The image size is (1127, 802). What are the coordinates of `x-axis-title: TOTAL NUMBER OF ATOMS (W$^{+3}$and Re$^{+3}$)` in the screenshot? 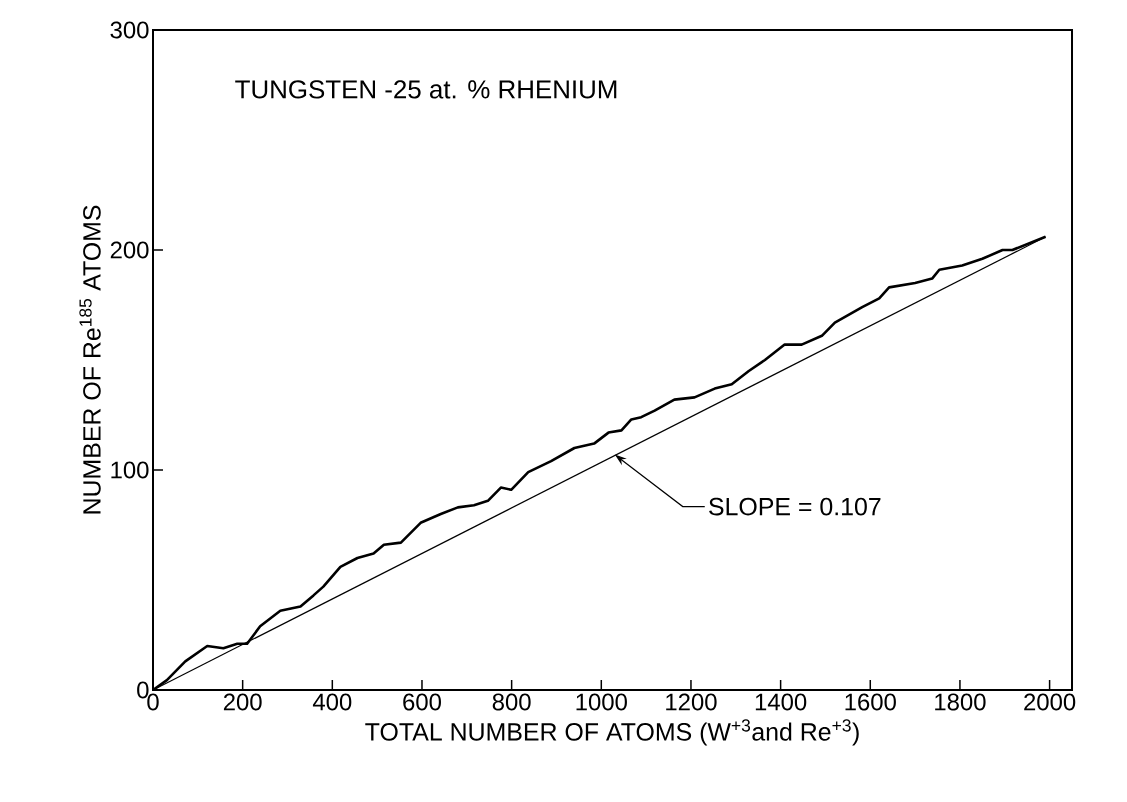 It's located at (612, 732).